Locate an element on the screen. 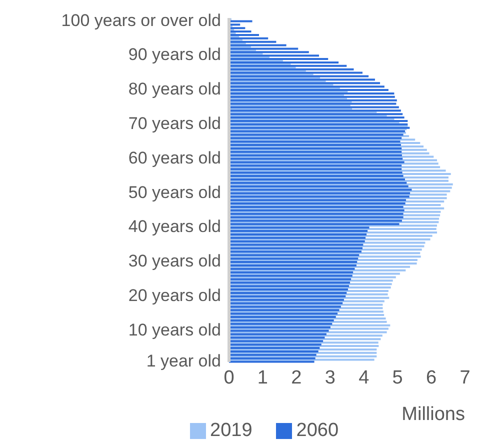  y-tick-label: 100 years or over old is located at coordinates (141, 20).